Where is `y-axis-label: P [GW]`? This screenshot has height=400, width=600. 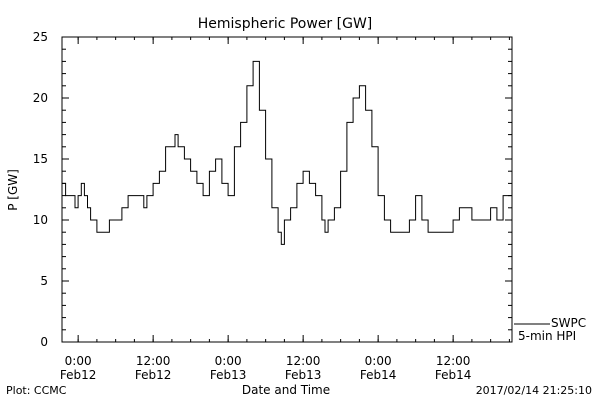
y-axis-label: P [GW] is located at coordinates (13, 190).